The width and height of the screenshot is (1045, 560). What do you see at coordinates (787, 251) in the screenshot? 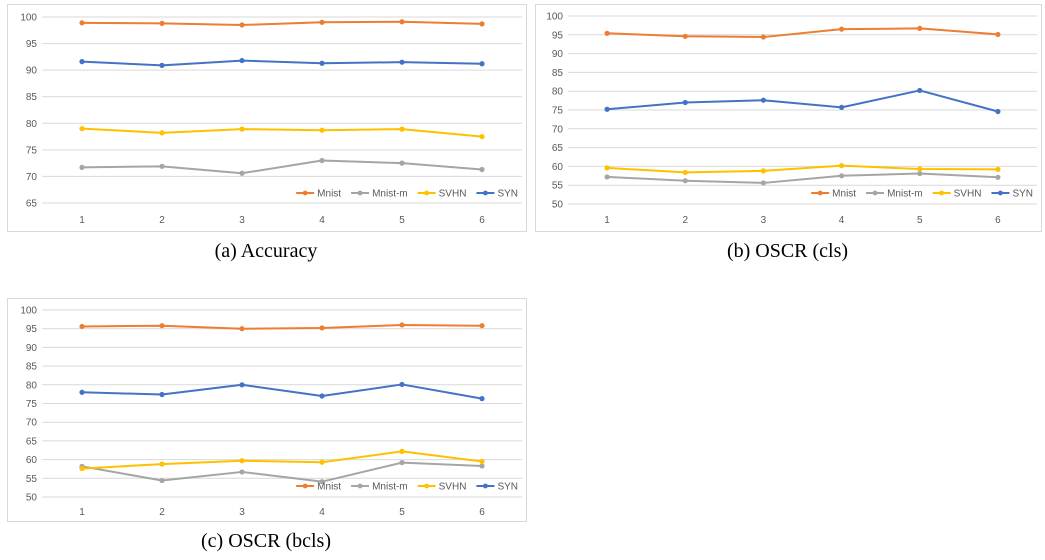
I see `caption-oscr-cls: (b) OSCR (cls)` at bounding box center [787, 251].